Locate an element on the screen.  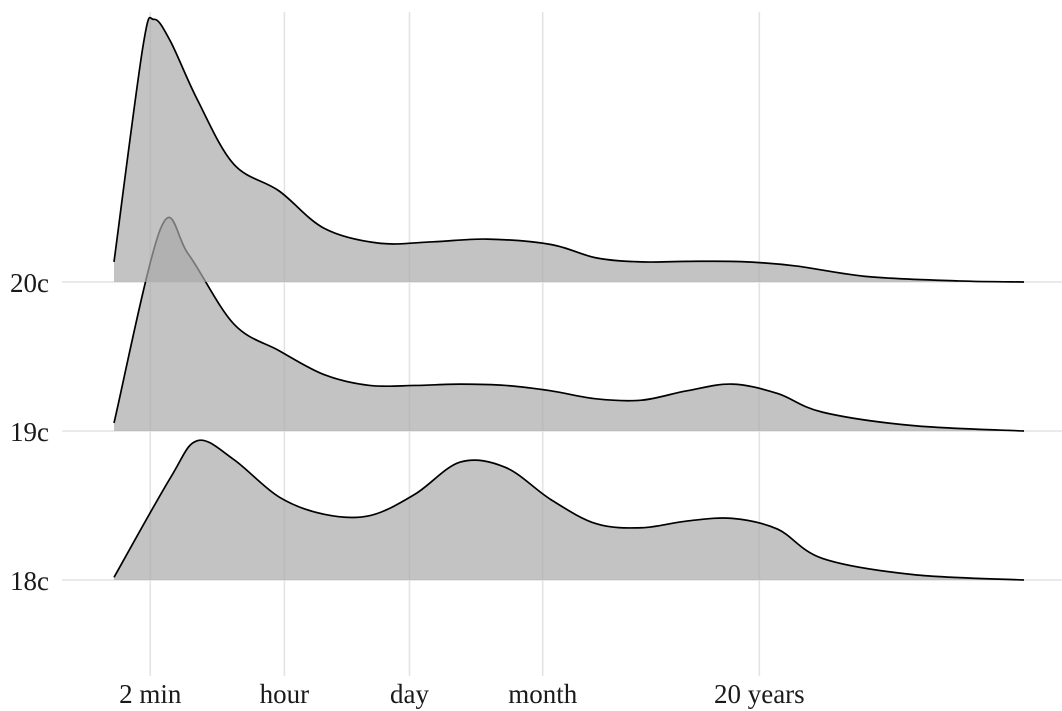
x-tick-label: 2 min is located at coordinates (150, 694).